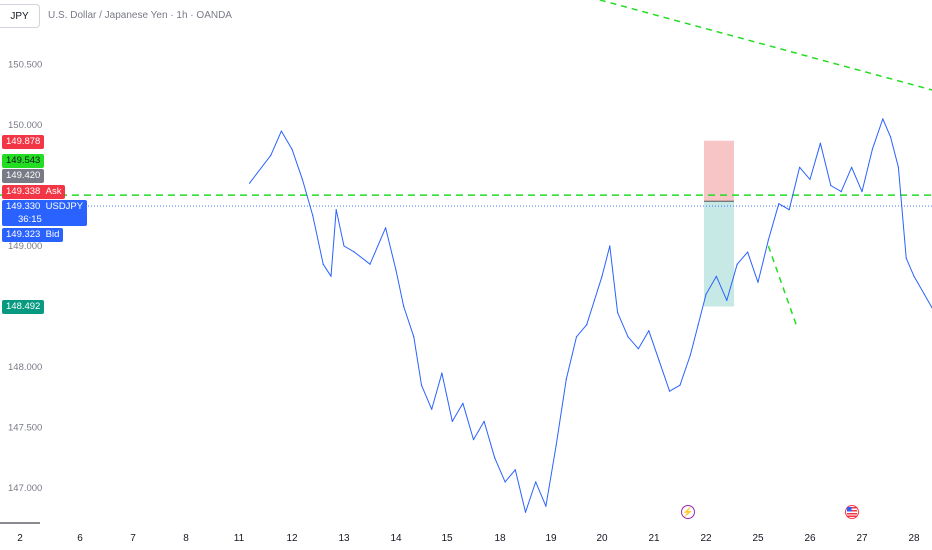 This screenshot has height=550, width=932. What do you see at coordinates (447, 538) in the screenshot?
I see `x-tick-label: 15` at bounding box center [447, 538].